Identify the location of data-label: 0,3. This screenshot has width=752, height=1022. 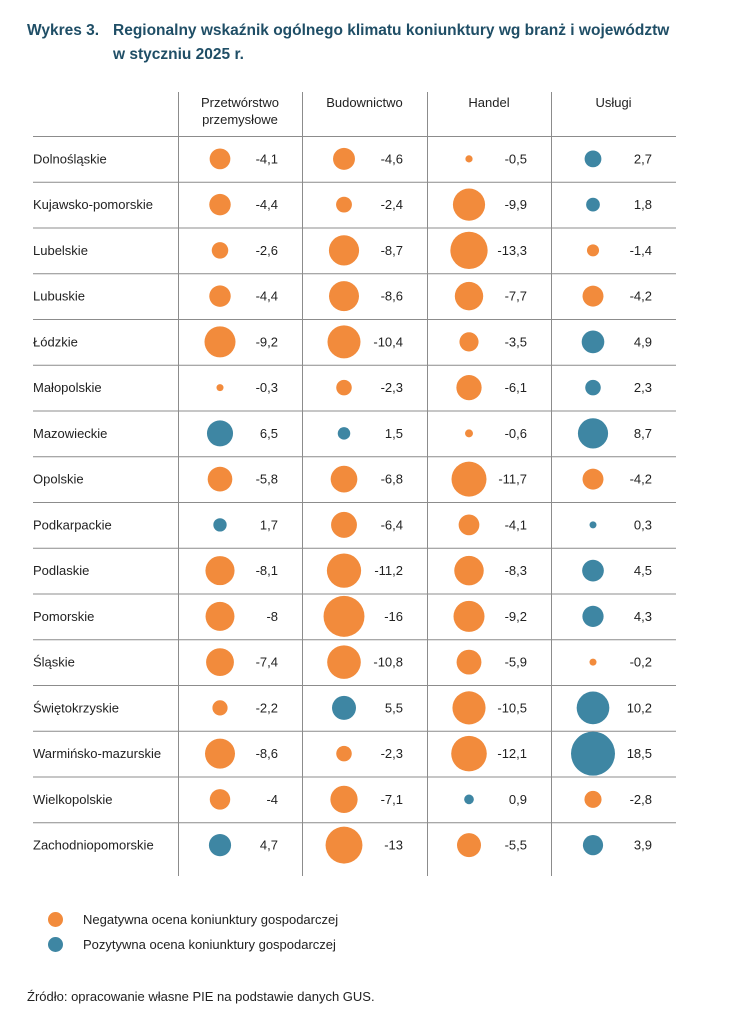
(643, 524).